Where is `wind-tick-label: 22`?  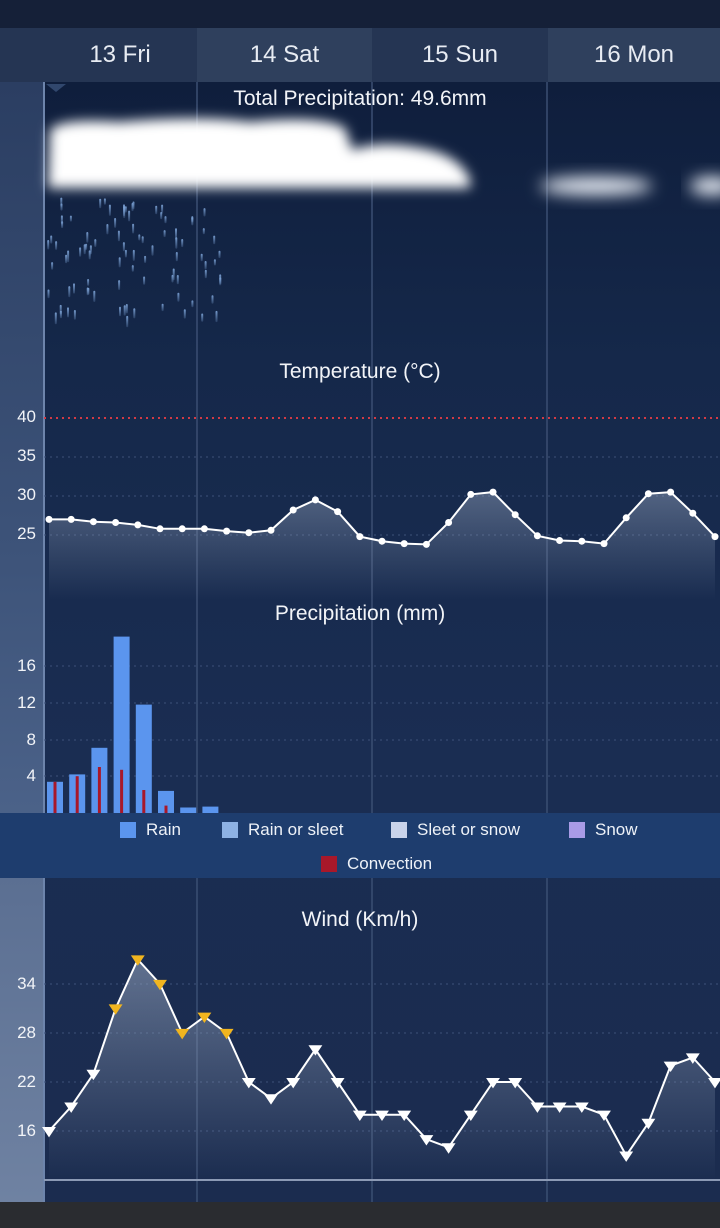
wind-tick-label: 22 is located at coordinates (26, 1081).